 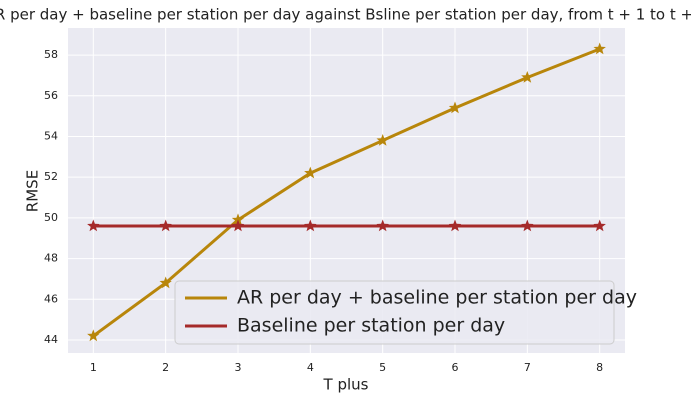 What do you see at coordinates (51, 258) in the screenshot?
I see `y-tick-label: 48` at bounding box center [51, 258].